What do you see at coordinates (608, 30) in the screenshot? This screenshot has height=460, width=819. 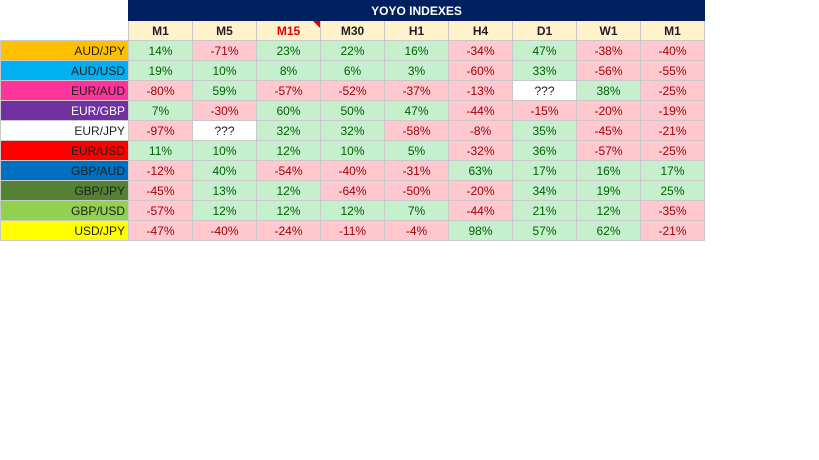 I see `timeframe-header: W1` at bounding box center [608, 30].